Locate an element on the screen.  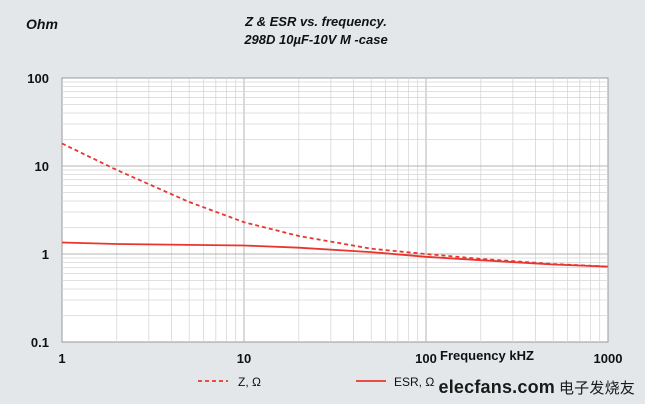
x-tick-label: 1000 is located at coordinates (608, 358).